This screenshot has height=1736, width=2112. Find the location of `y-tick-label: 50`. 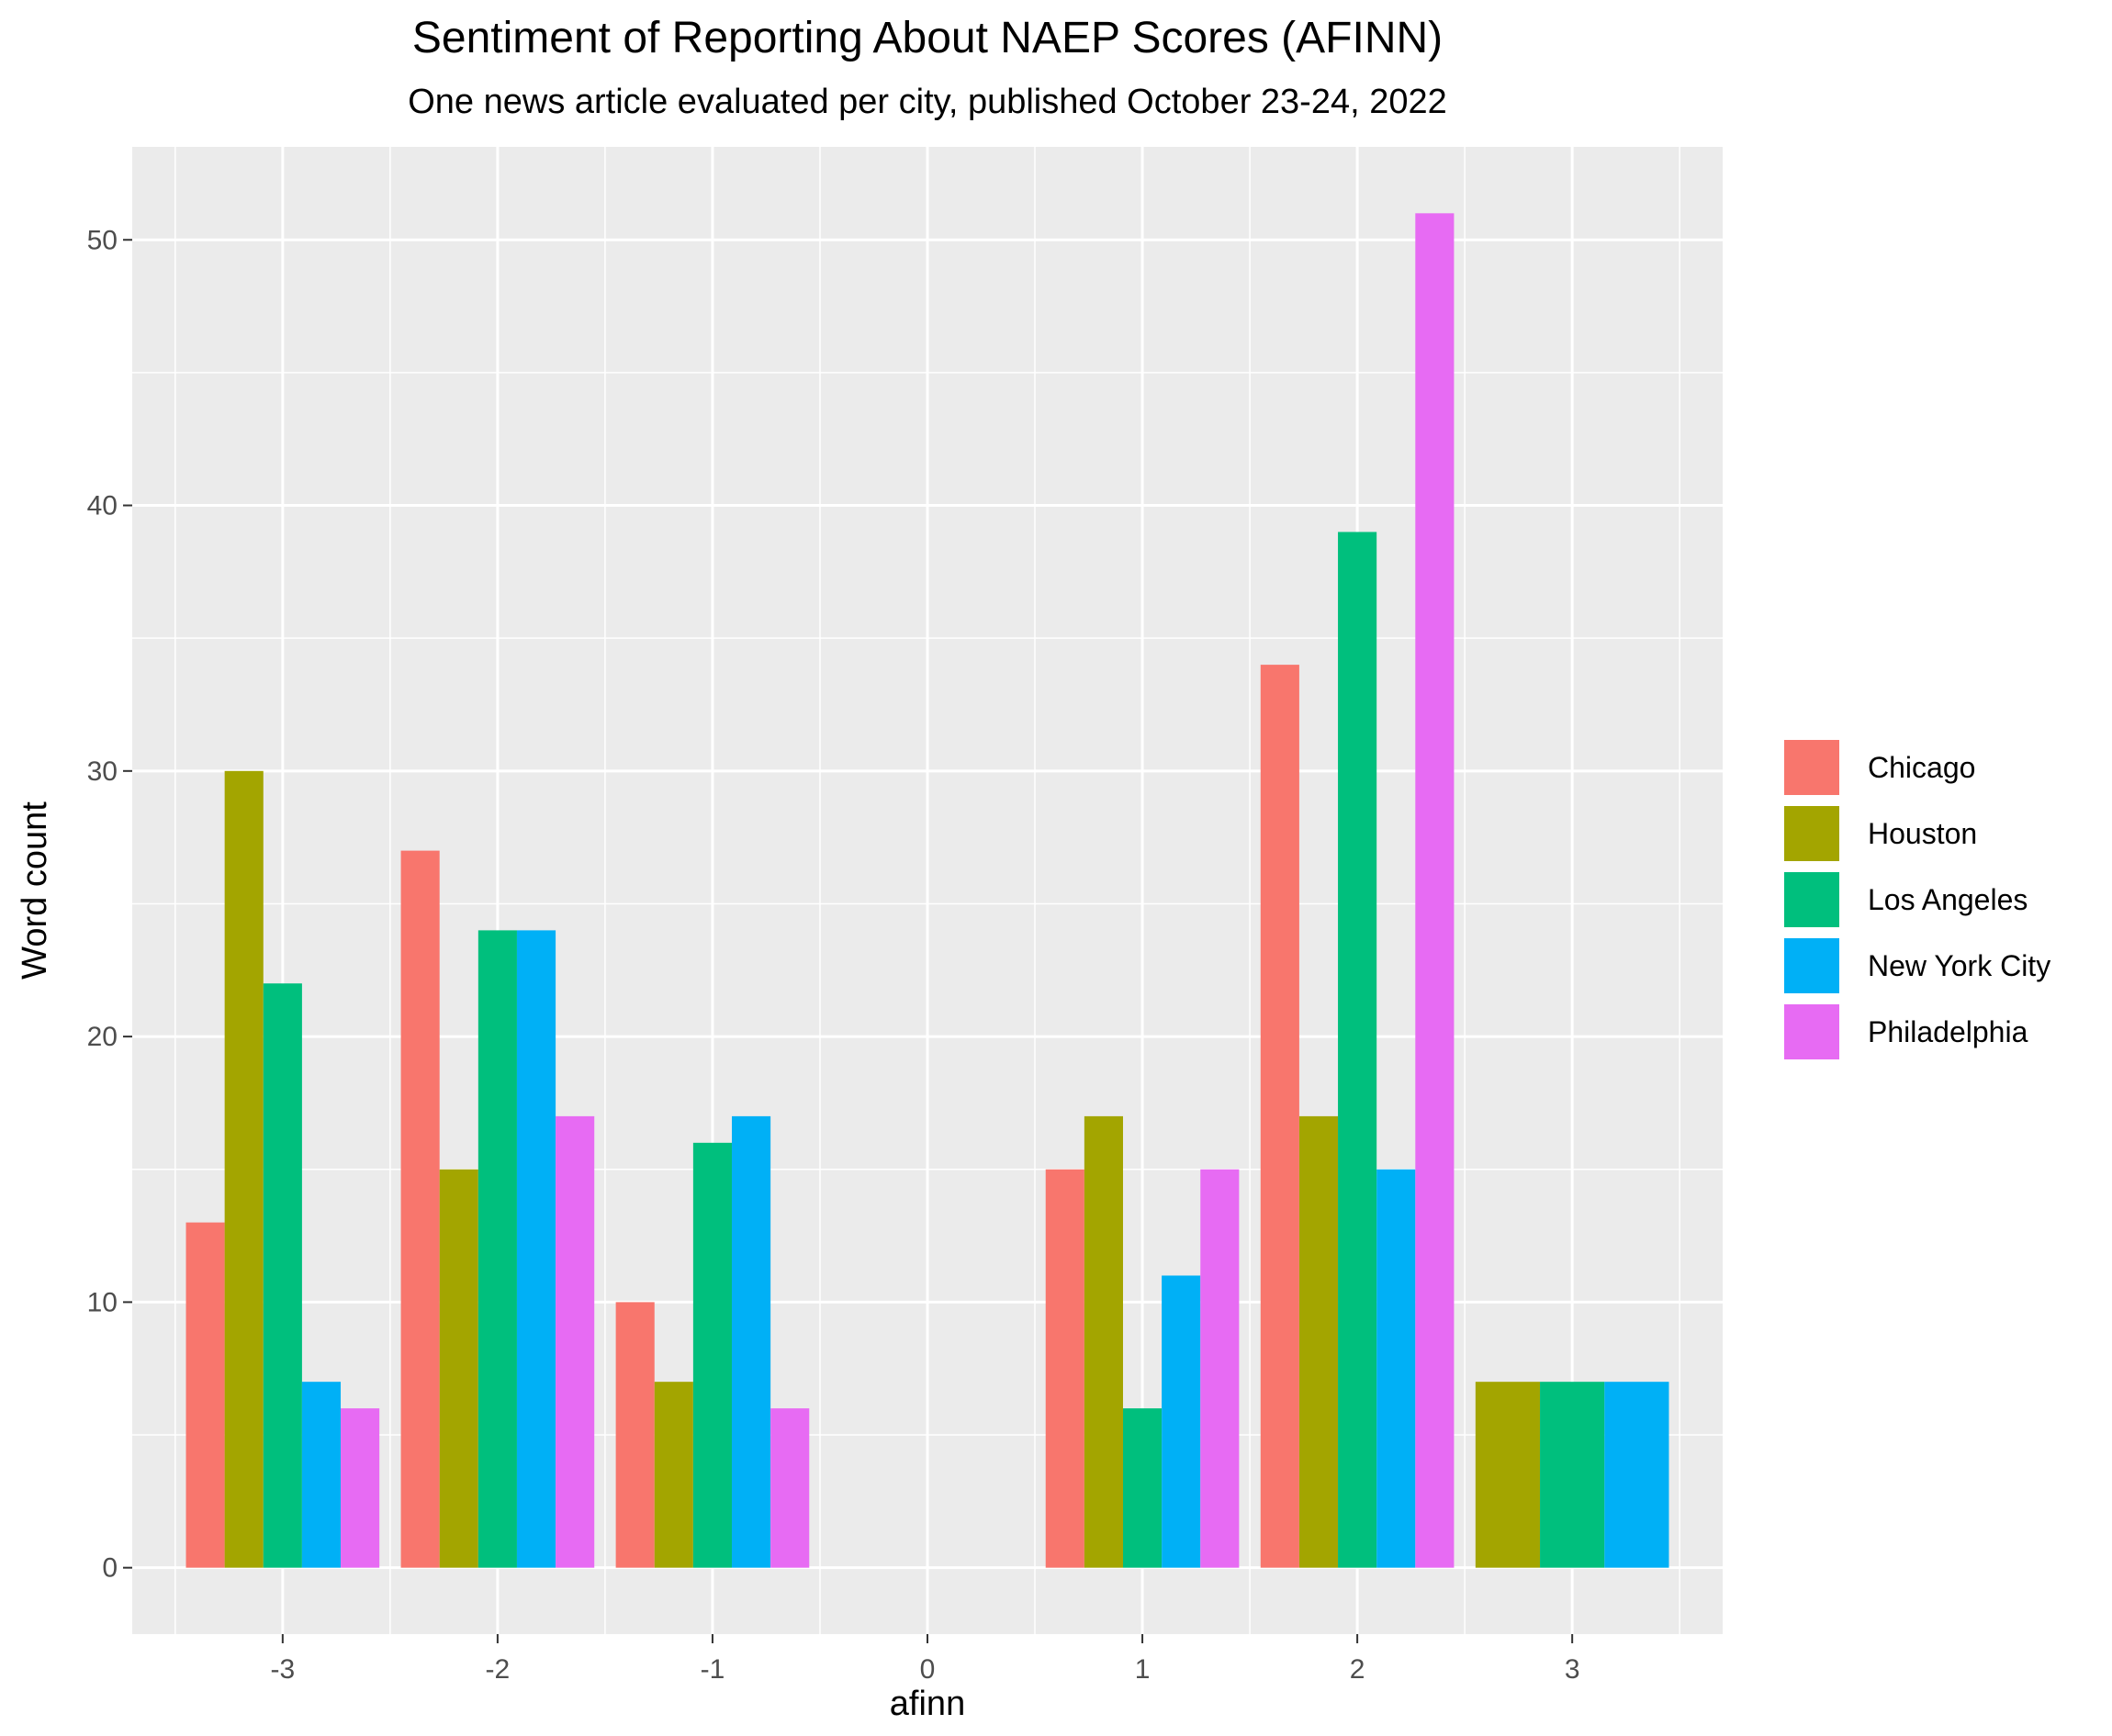

y-tick-label: 50 is located at coordinates (103, 240).